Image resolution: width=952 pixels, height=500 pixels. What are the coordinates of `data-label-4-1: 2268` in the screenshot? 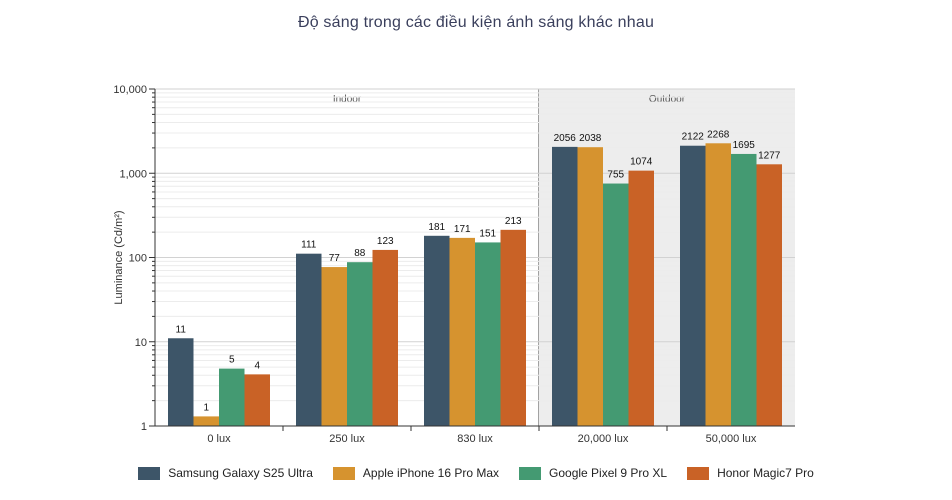 It's located at (718, 134).